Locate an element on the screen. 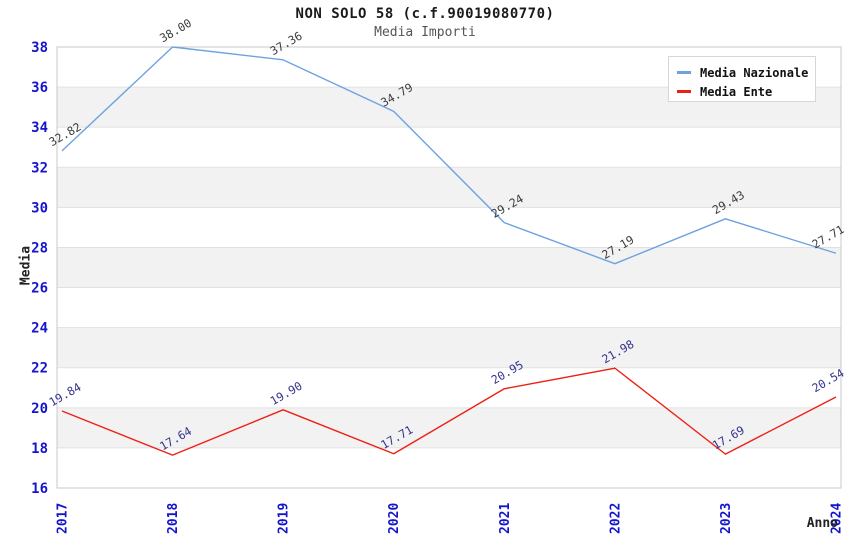  y-tick-label: 34 is located at coordinates (39, 128).